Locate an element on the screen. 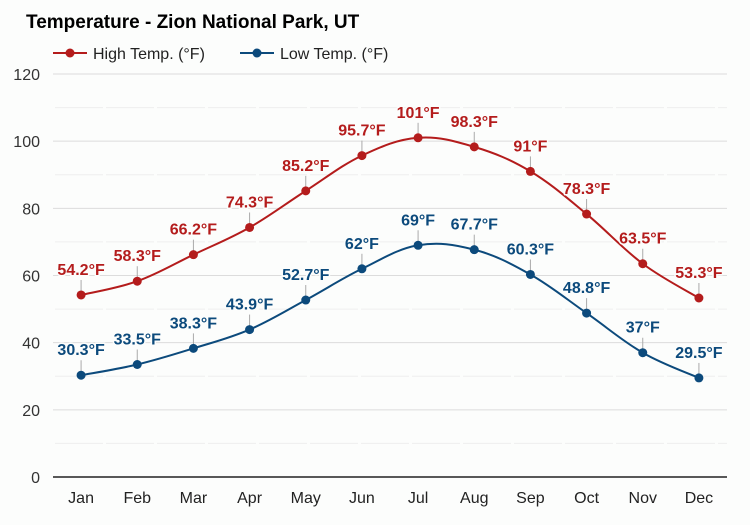  data-label: 78.3°F is located at coordinates (587, 189).